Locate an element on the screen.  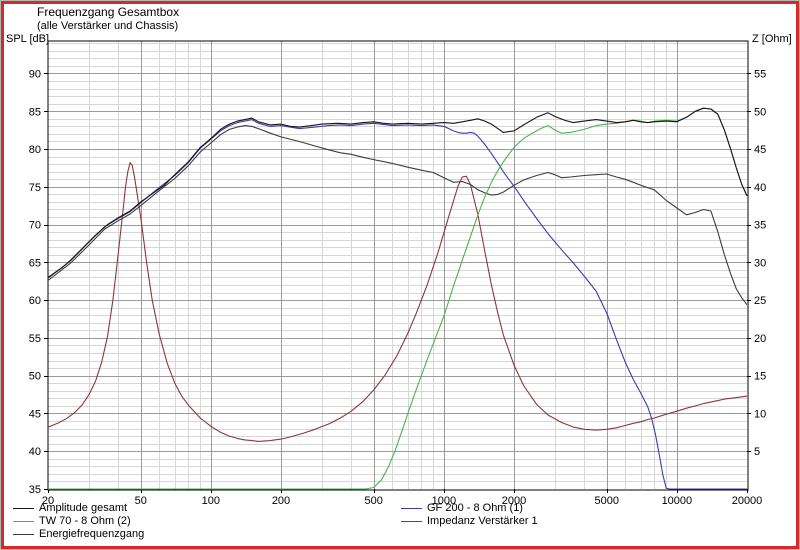
y-tick-label-right: 40 is located at coordinates (760, 188).